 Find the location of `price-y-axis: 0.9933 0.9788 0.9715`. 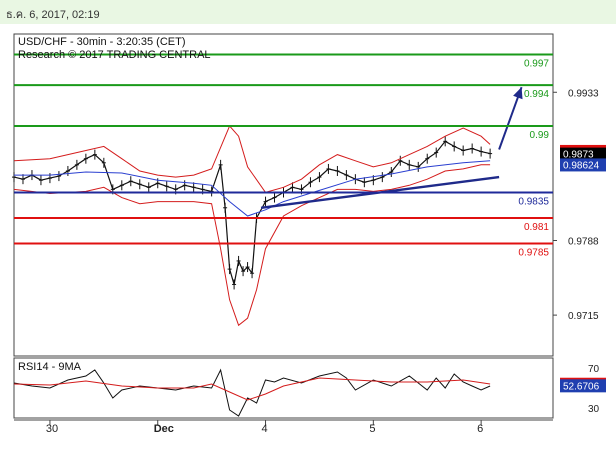

price-y-axis: 0.9933 0.9788 0.9715 is located at coordinates (576, 205).